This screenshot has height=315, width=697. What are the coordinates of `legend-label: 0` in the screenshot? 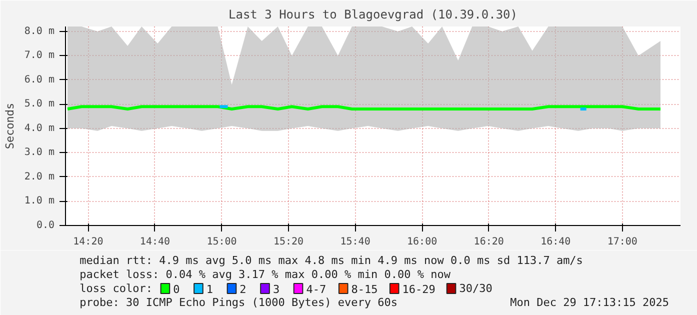 It's located at (176, 289).